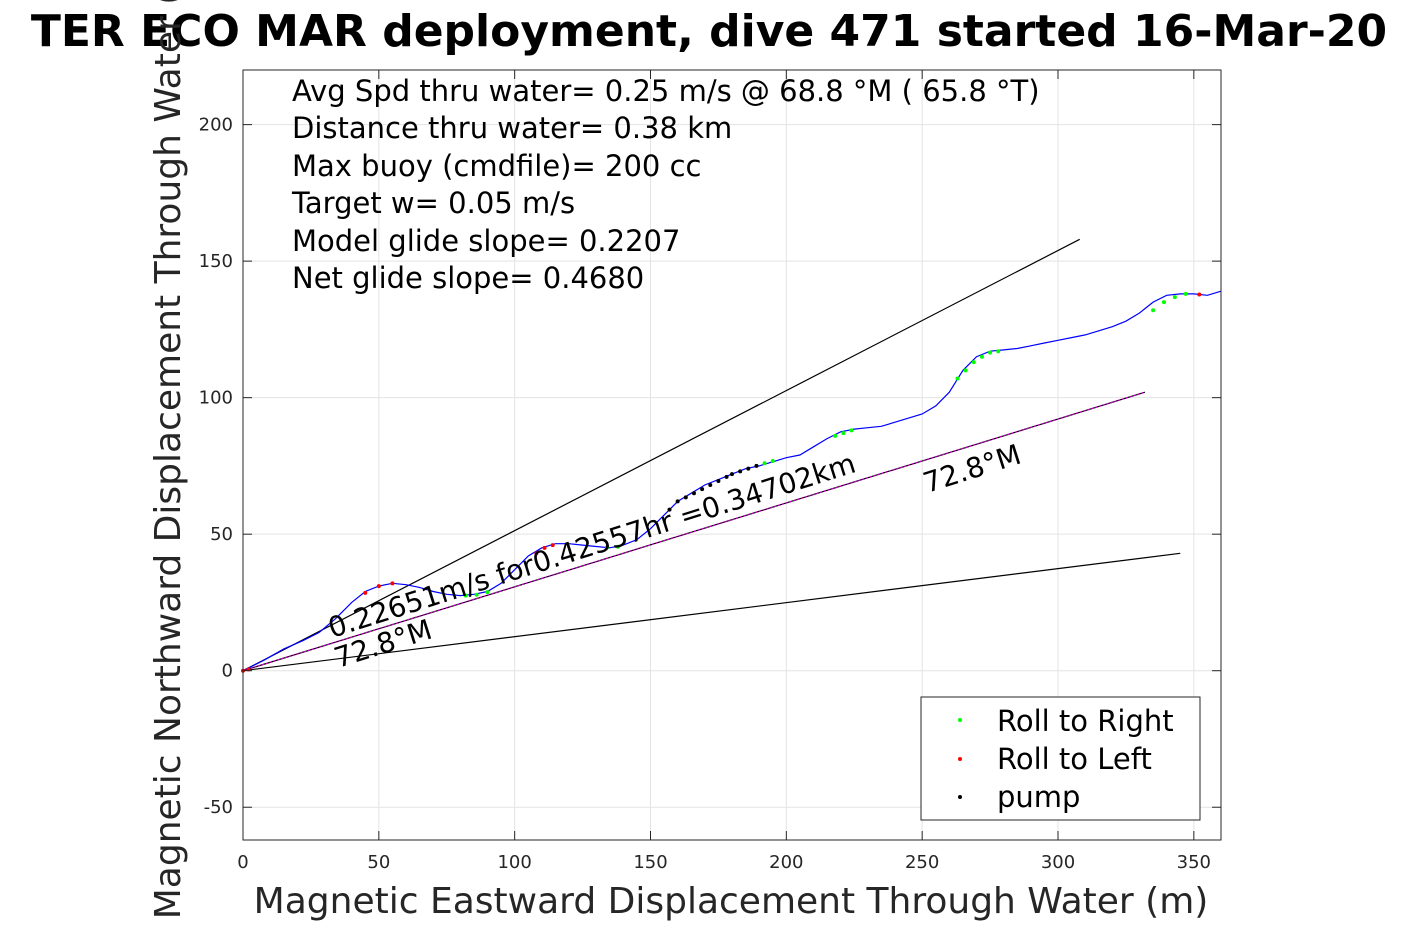 This screenshot has width=1417, height=945. What do you see at coordinates (960, 797) in the screenshot?
I see `legend-marker-pump` at bounding box center [960, 797].